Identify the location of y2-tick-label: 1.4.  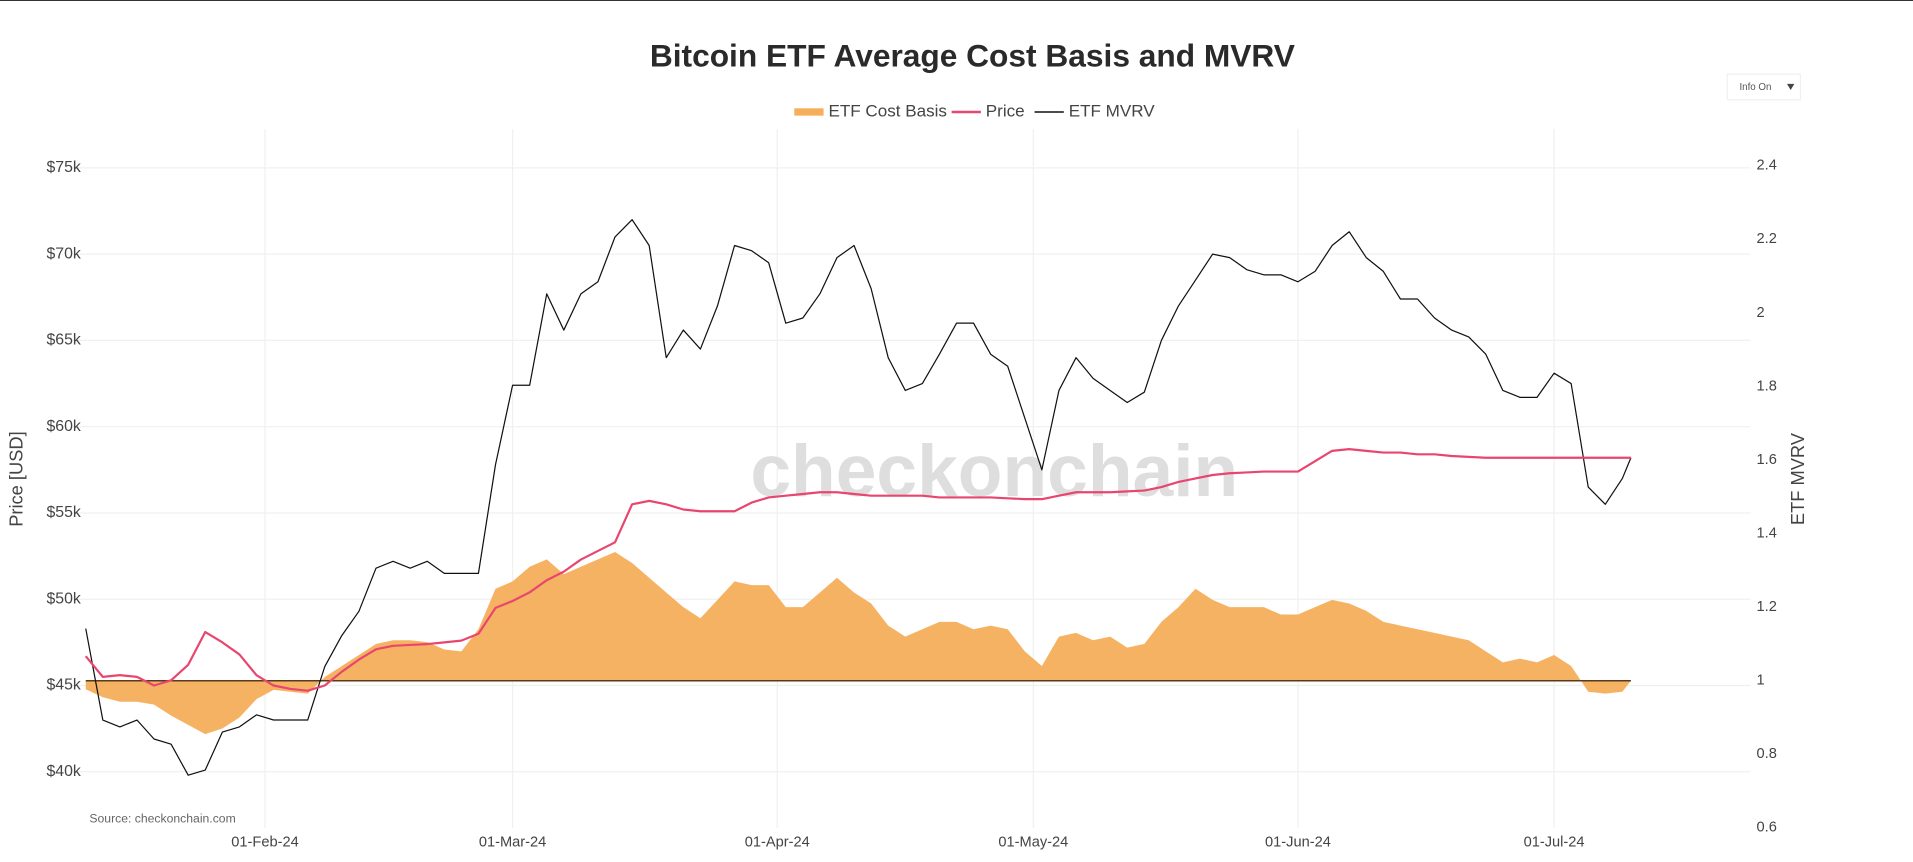
(1767, 533).